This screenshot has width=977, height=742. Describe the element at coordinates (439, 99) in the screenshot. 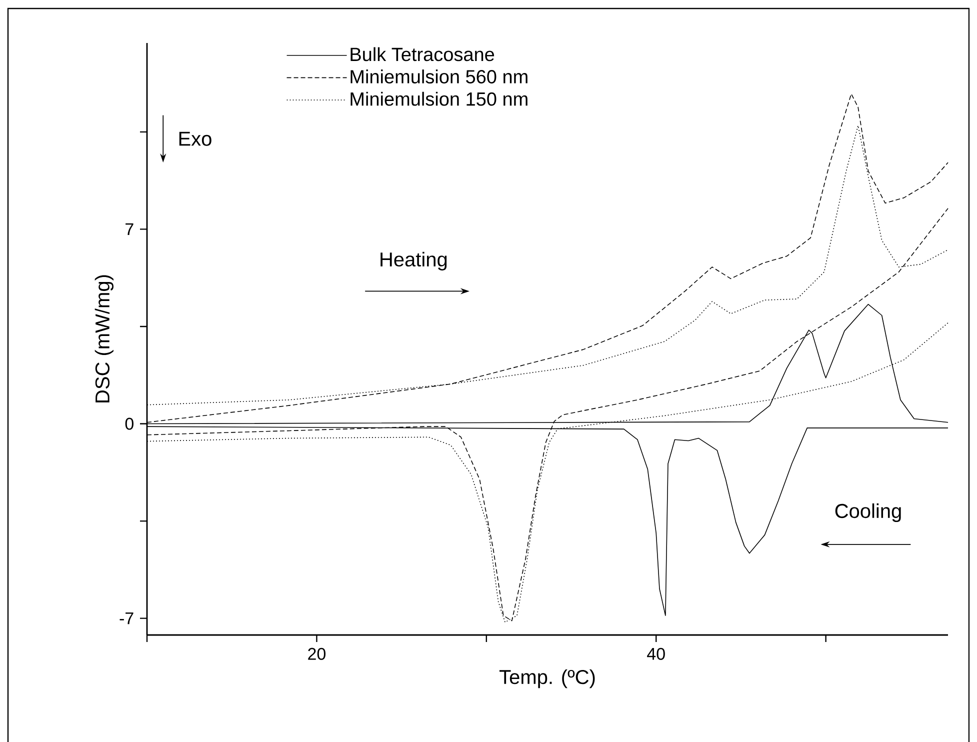

I see `legend-label: Miniemulsion 150 nm` at that location.